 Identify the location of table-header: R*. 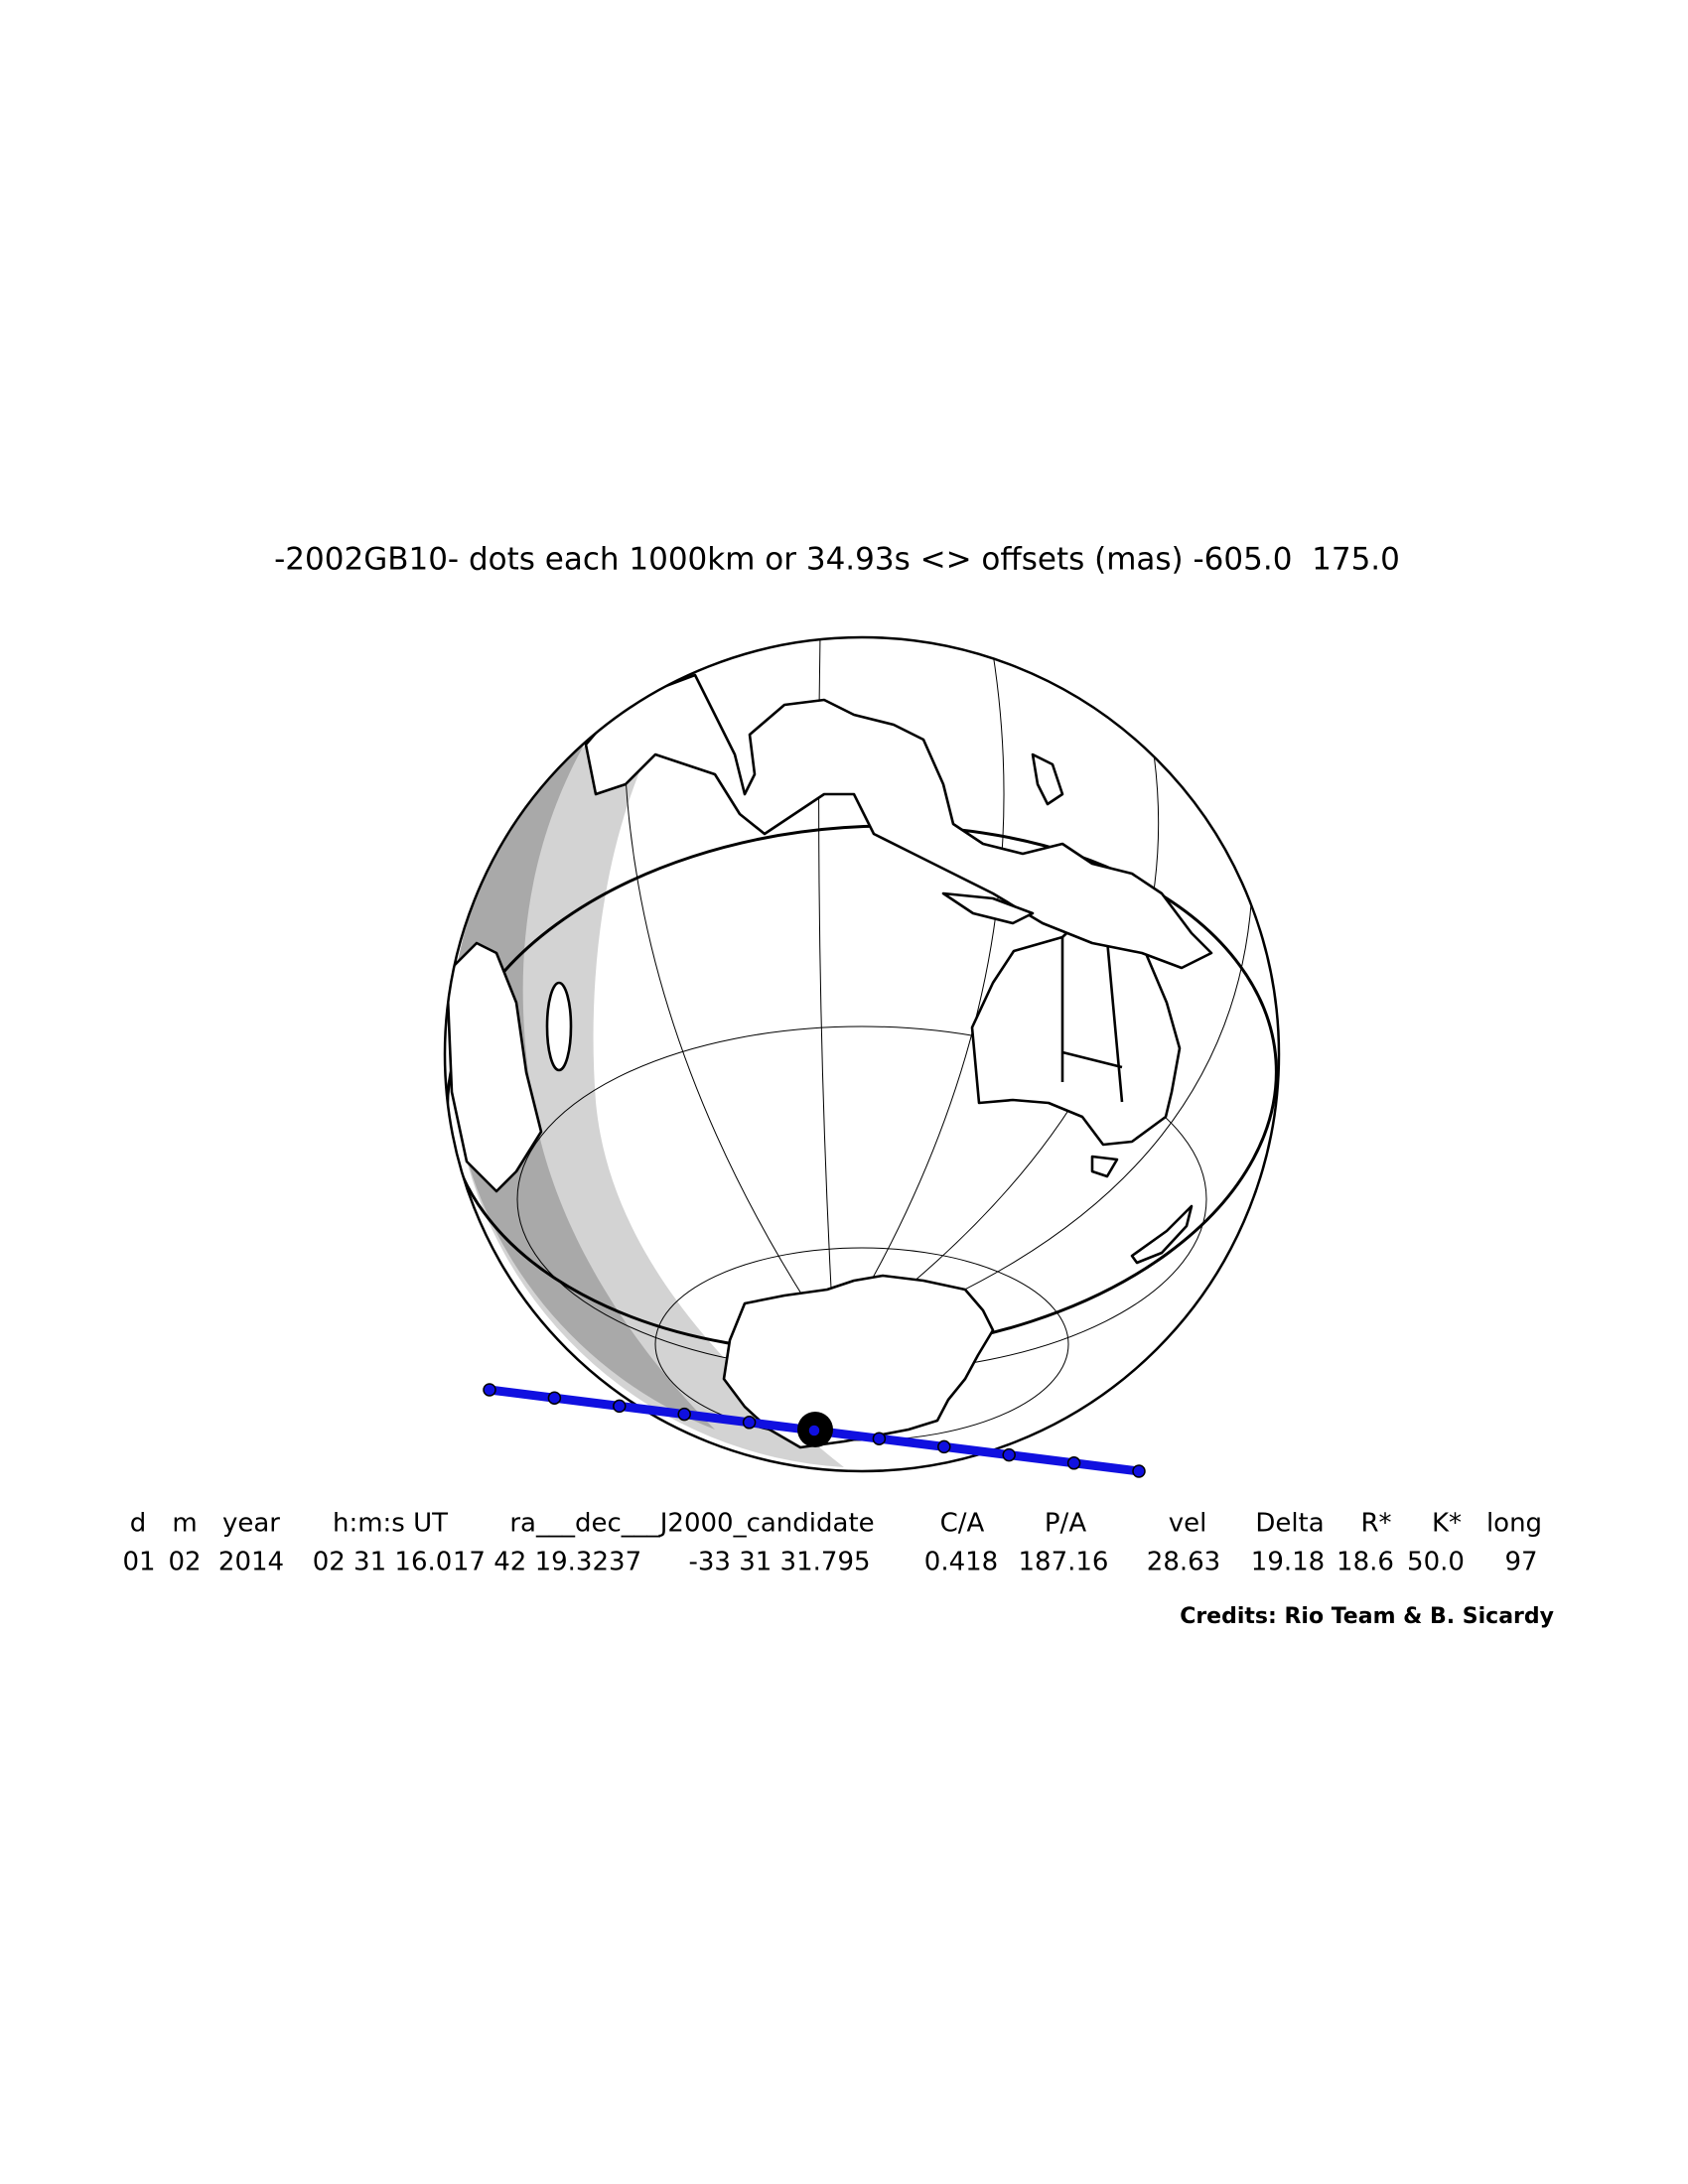
(1375, 1524).